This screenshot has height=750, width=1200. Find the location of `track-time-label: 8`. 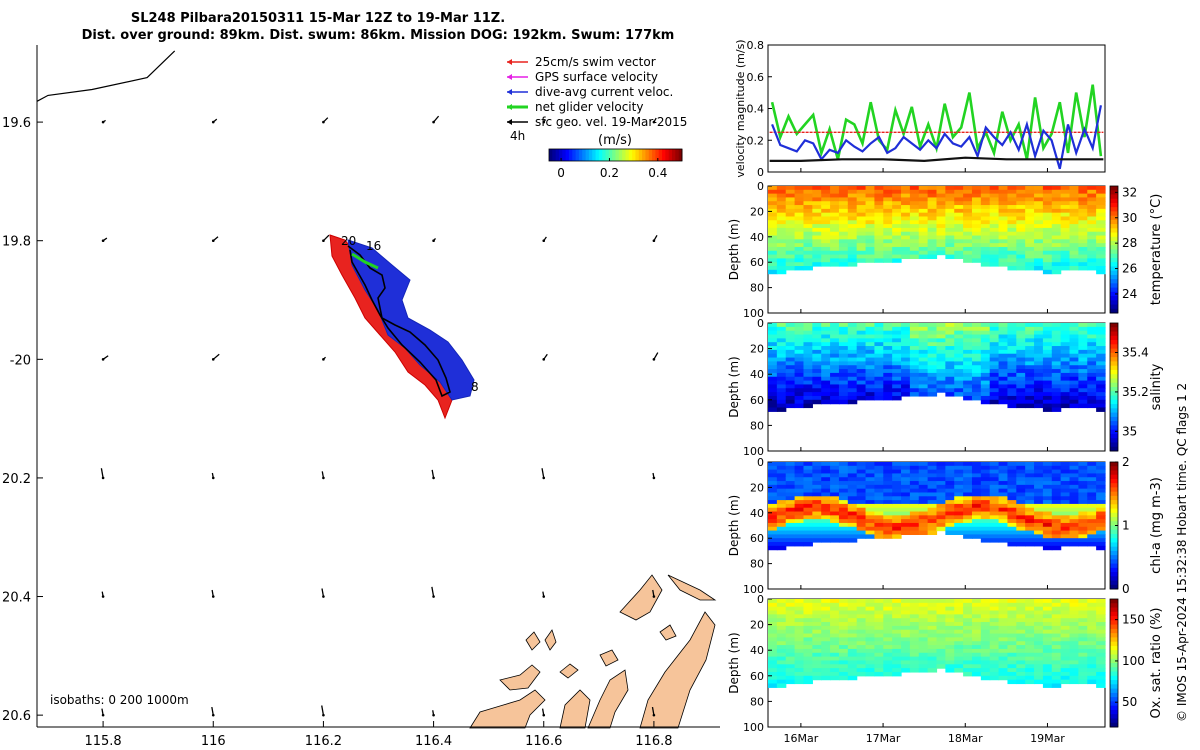

track-time-label: 8 is located at coordinates (475, 387).